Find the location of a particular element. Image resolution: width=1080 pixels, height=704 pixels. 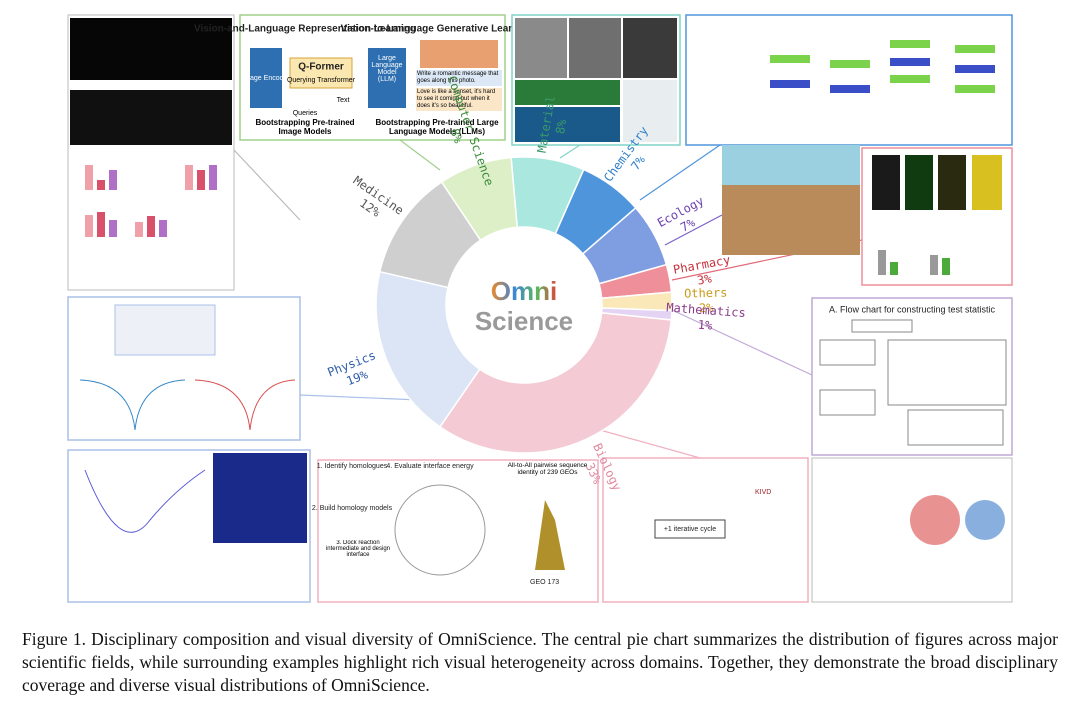

category-label: Others is located at coordinates (706, 293).